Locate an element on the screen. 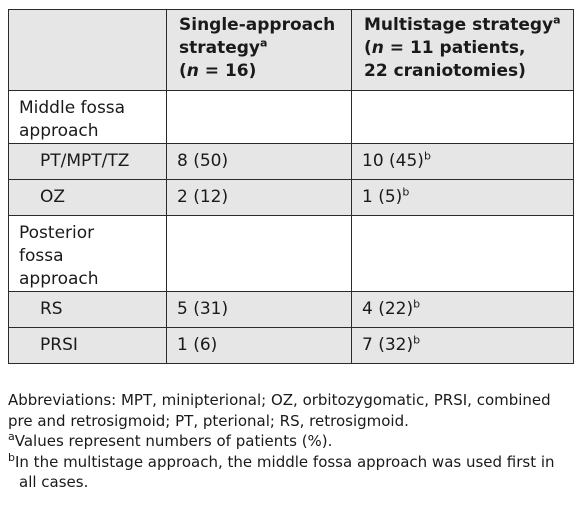  cell-value: 1 (5)b is located at coordinates (386, 196).